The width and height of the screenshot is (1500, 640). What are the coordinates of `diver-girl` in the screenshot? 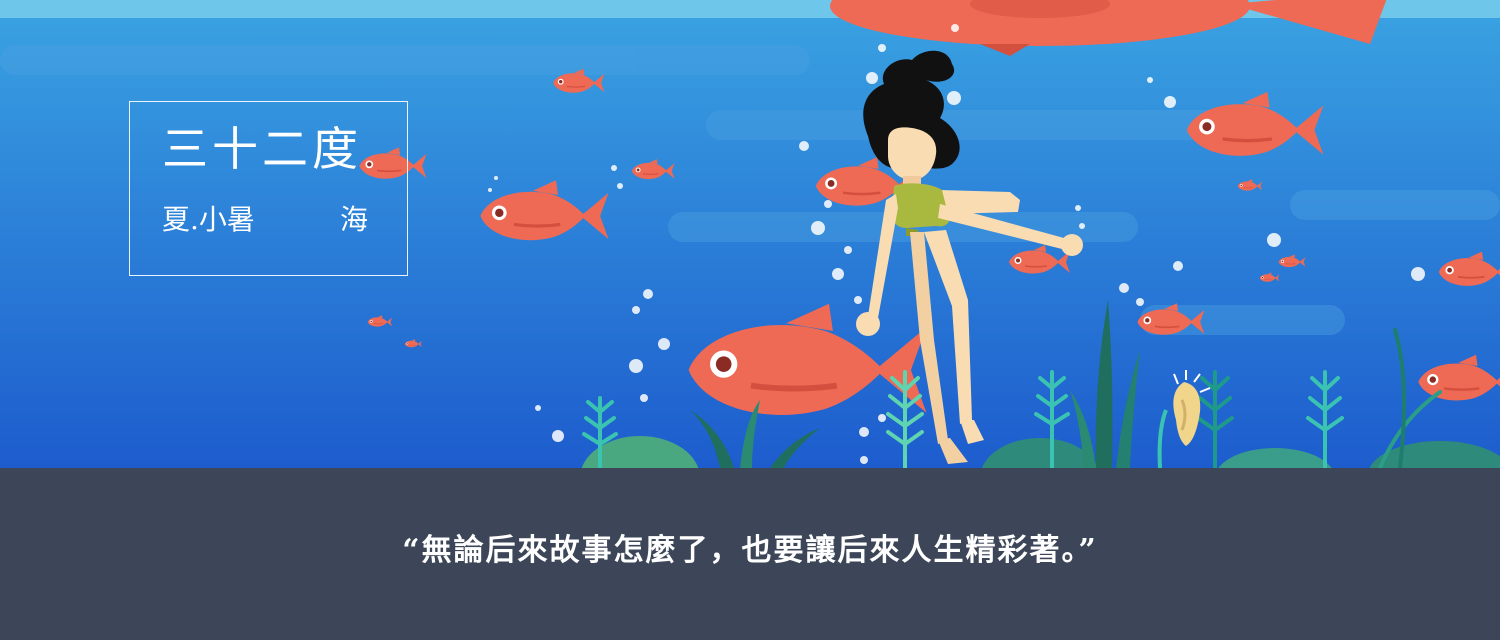 It's located at (969, 257).